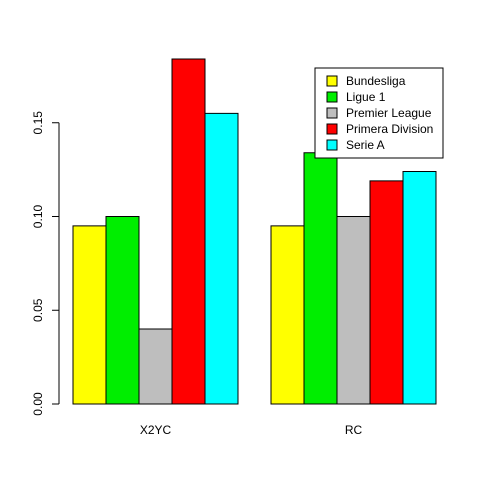 This screenshot has width=480, height=480. I want to click on y-tick-label: 0.00, so click(38, 404).